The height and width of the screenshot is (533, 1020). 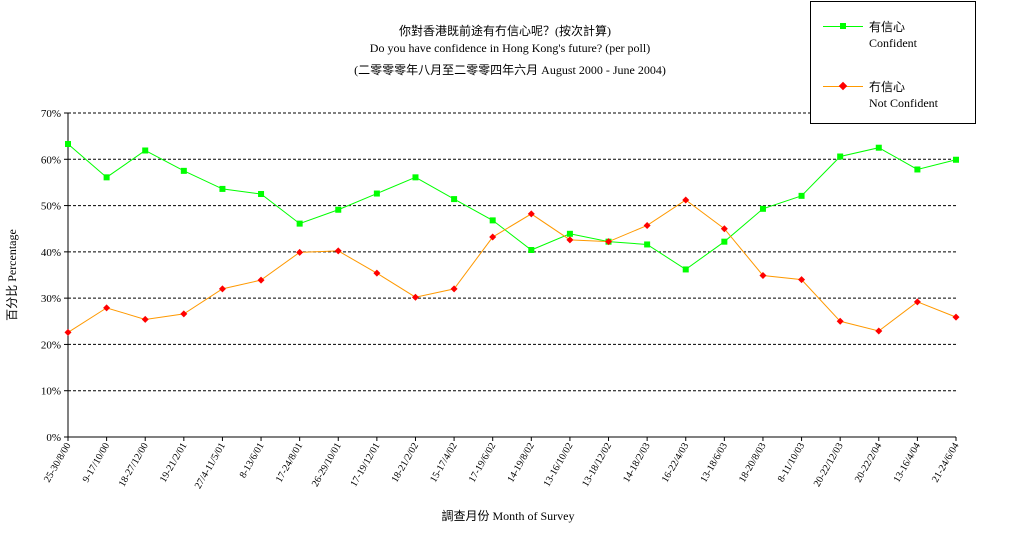 What do you see at coordinates (96, 463) in the screenshot?
I see `x-tick-label: 9-17/10/00` at bounding box center [96, 463].